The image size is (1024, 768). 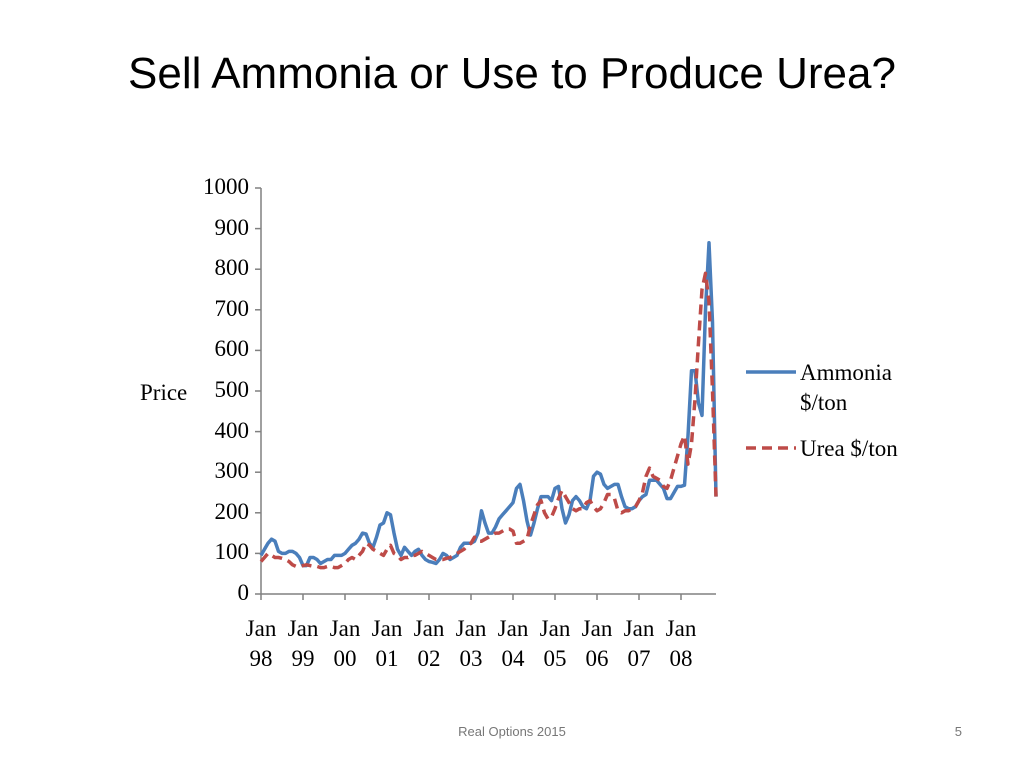 What do you see at coordinates (512, 73) in the screenshot?
I see `slide-title: Sell Ammonia or Use to Produce Urea?` at bounding box center [512, 73].